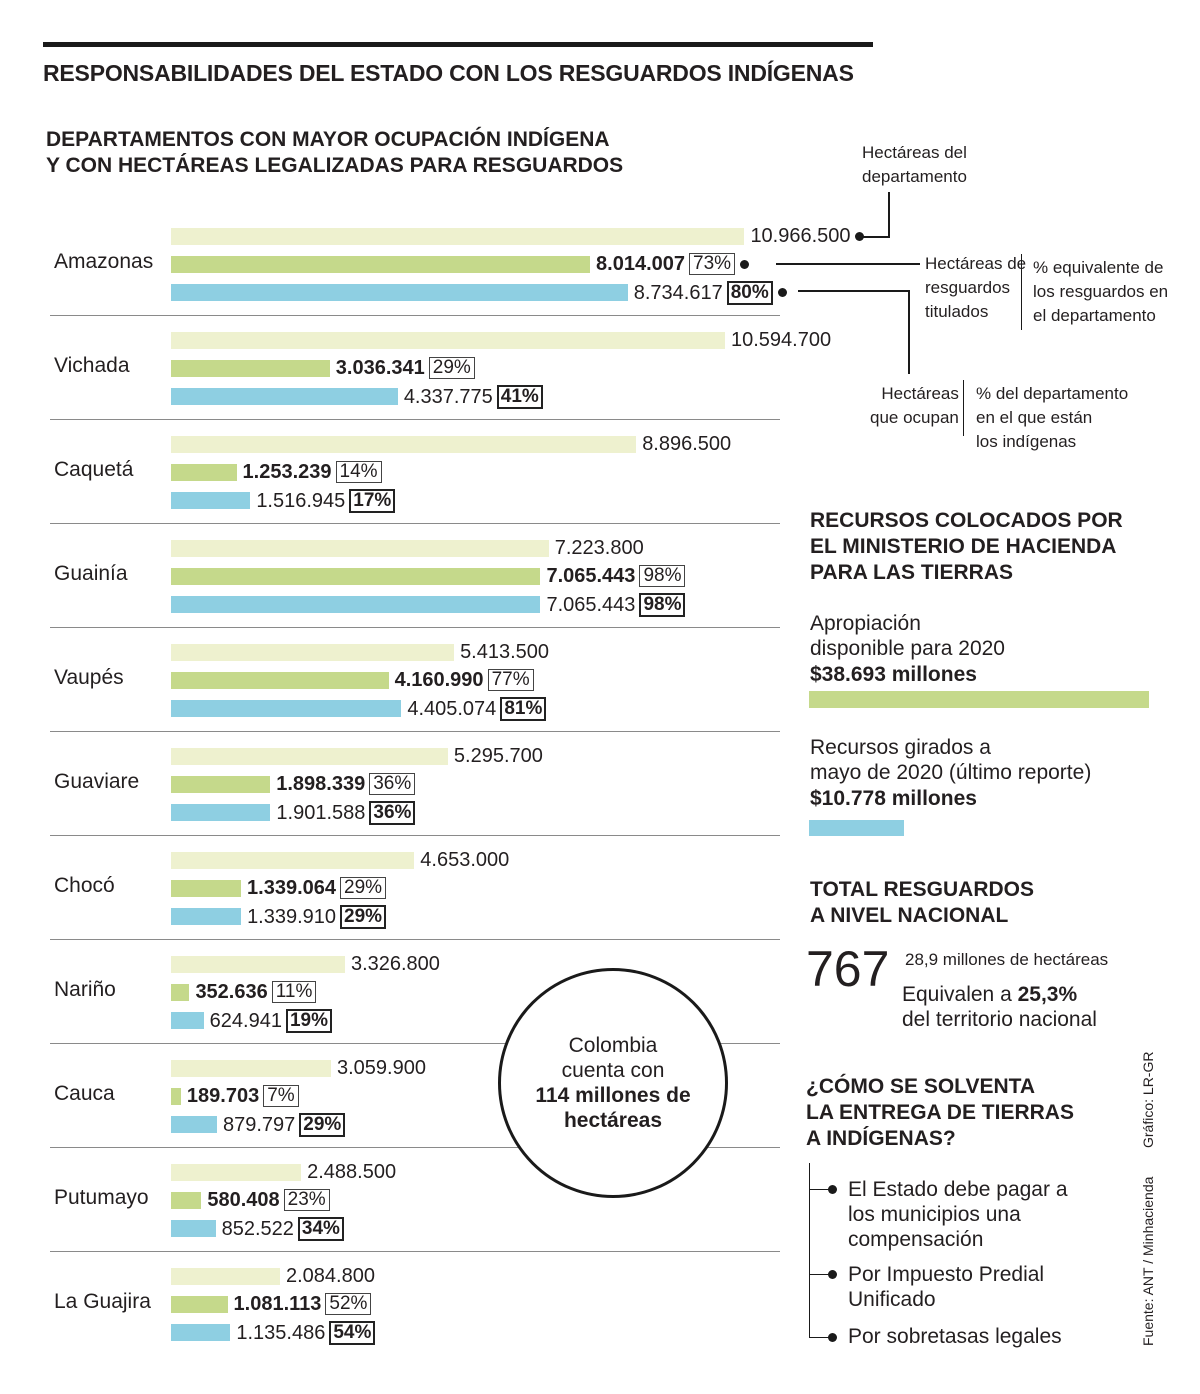 The image size is (1200, 1394). What do you see at coordinates (259, 1125) in the screenshot?
I see `value-number: 879.797` at bounding box center [259, 1125].